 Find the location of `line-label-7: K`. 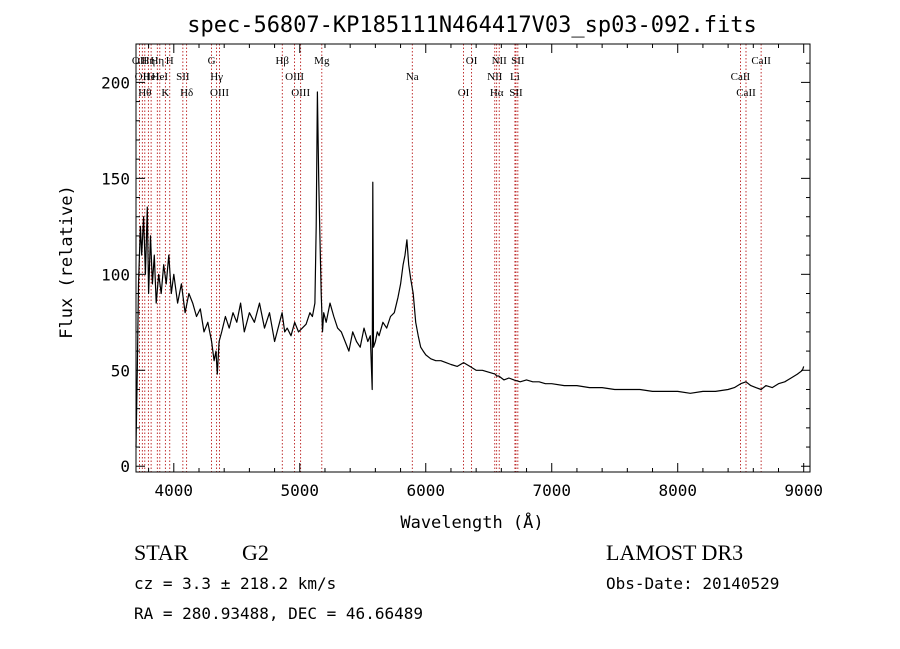

line-label-7: K is located at coordinates (165, 93).